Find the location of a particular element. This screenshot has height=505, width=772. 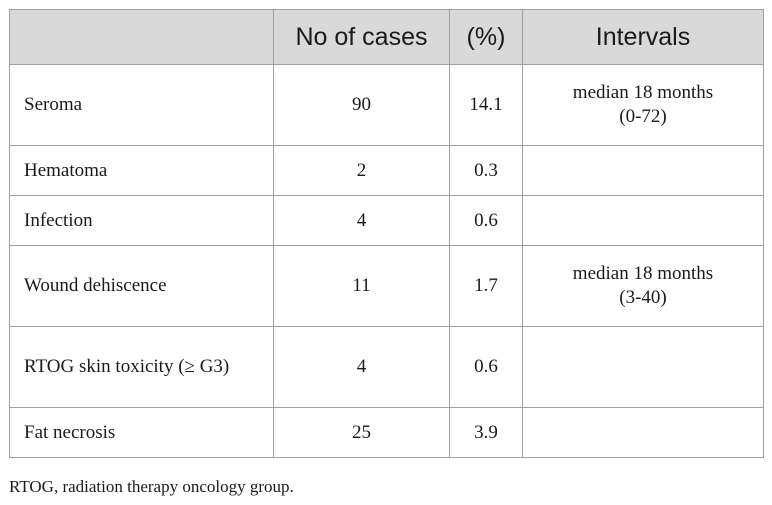

row-label: RTOG skin toxicity (≥ G3) is located at coordinates (141, 367).